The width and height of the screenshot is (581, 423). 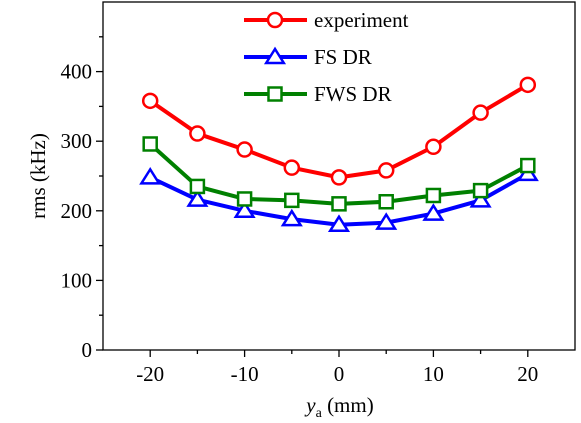 What do you see at coordinates (527, 374) in the screenshot?
I see `x-tick-label: 20` at bounding box center [527, 374].